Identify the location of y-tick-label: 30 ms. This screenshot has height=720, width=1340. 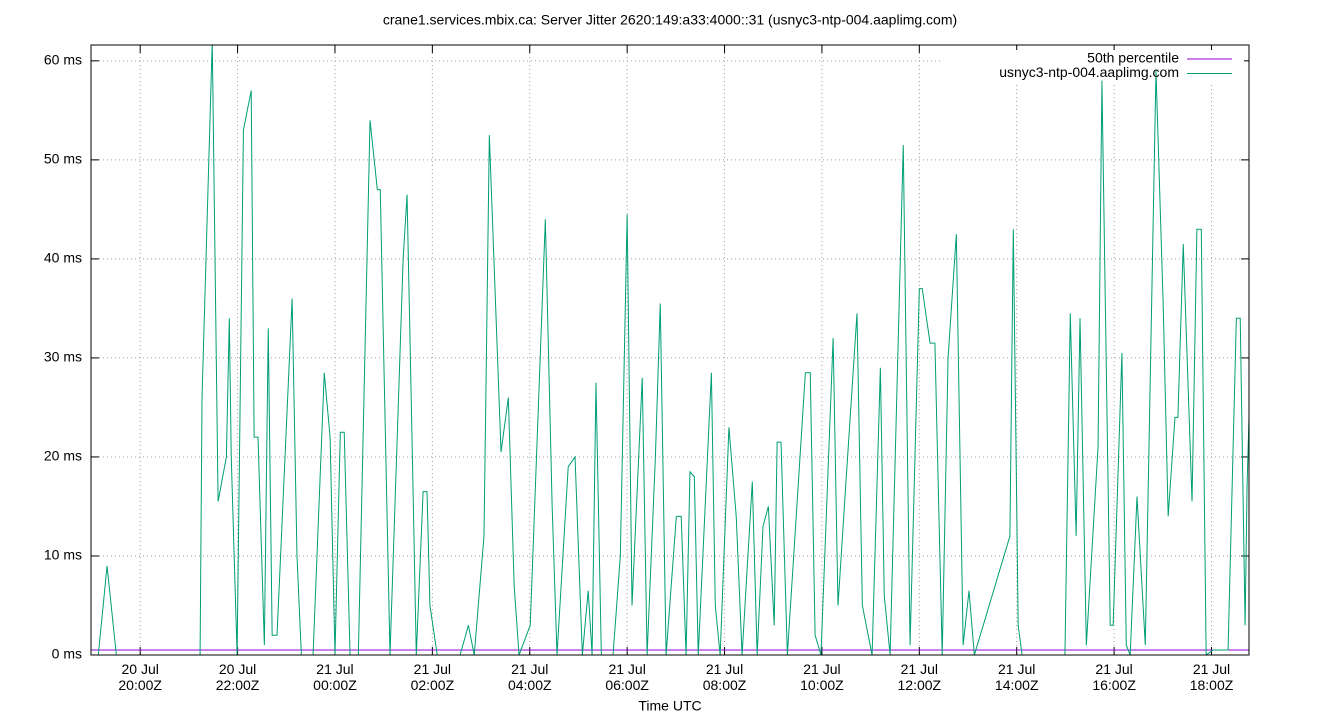
(63, 357).